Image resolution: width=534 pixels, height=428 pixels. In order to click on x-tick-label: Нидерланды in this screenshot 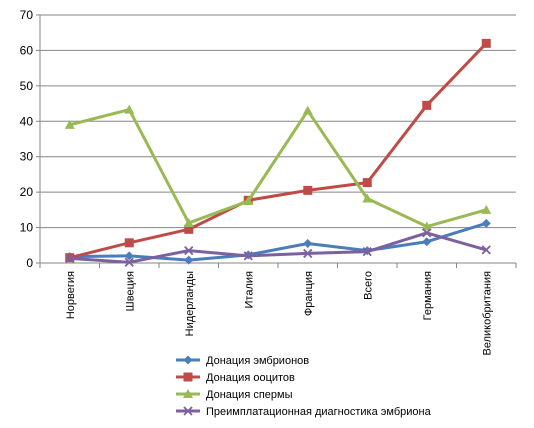, I will do `click(190, 303)`.